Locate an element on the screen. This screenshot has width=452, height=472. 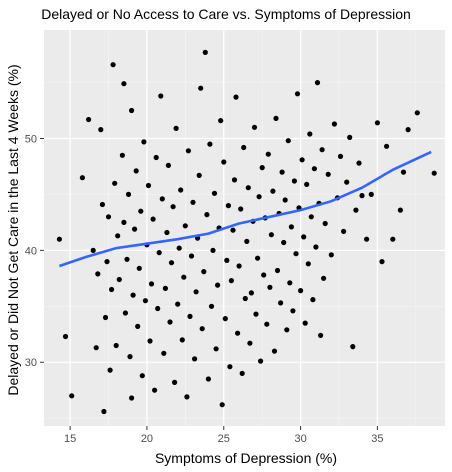
x-tick-label: 15 is located at coordinates (70, 439).